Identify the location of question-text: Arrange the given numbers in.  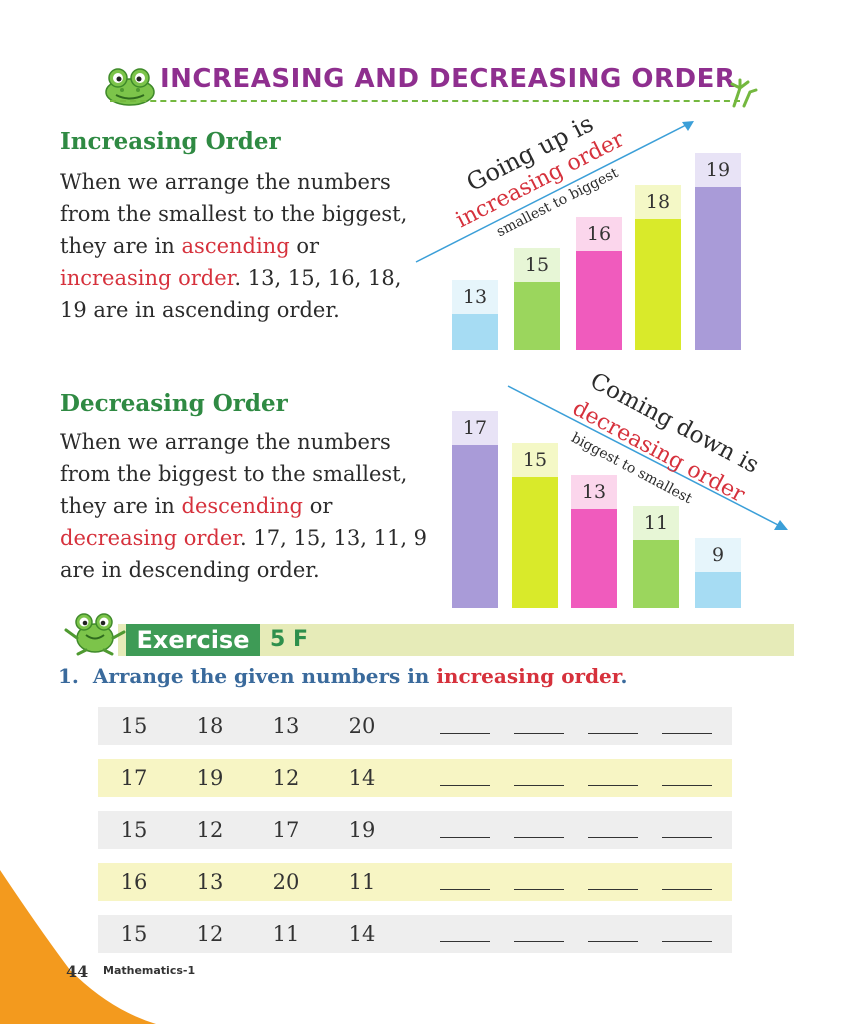
(264, 676).